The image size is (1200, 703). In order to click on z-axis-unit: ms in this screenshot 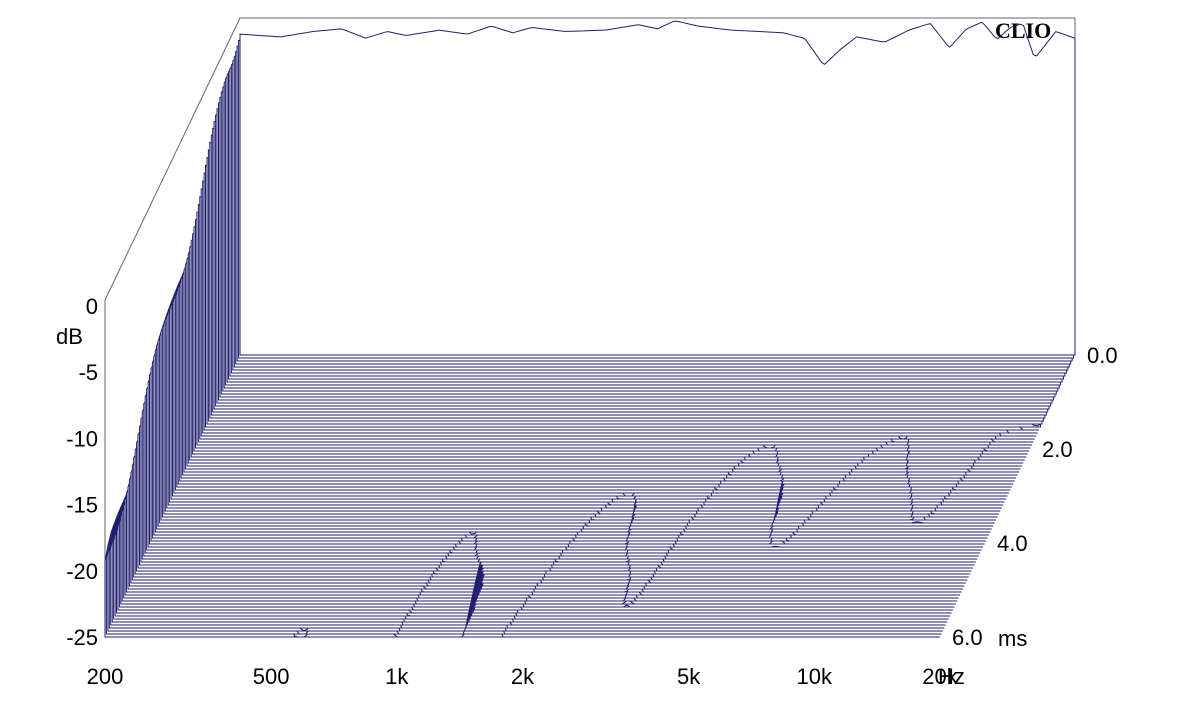, I will do `click(1012, 638)`.